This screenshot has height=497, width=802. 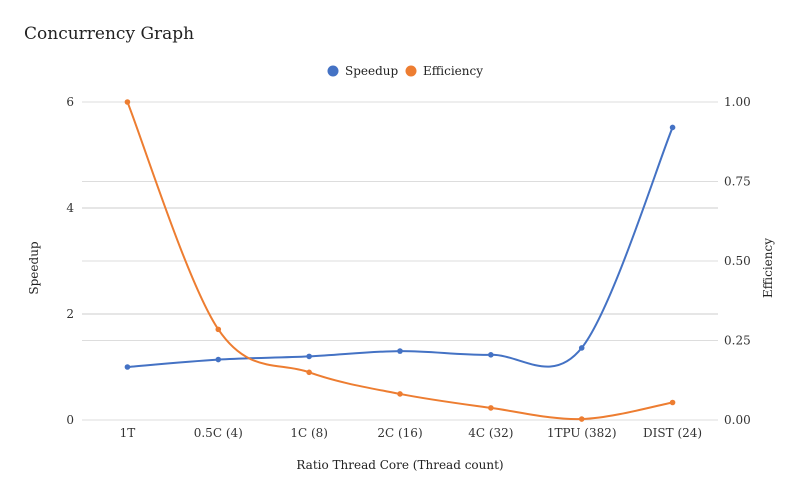 What do you see at coordinates (70, 314) in the screenshot?
I see `y-tick-label: 2` at bounding box center [70, 314].